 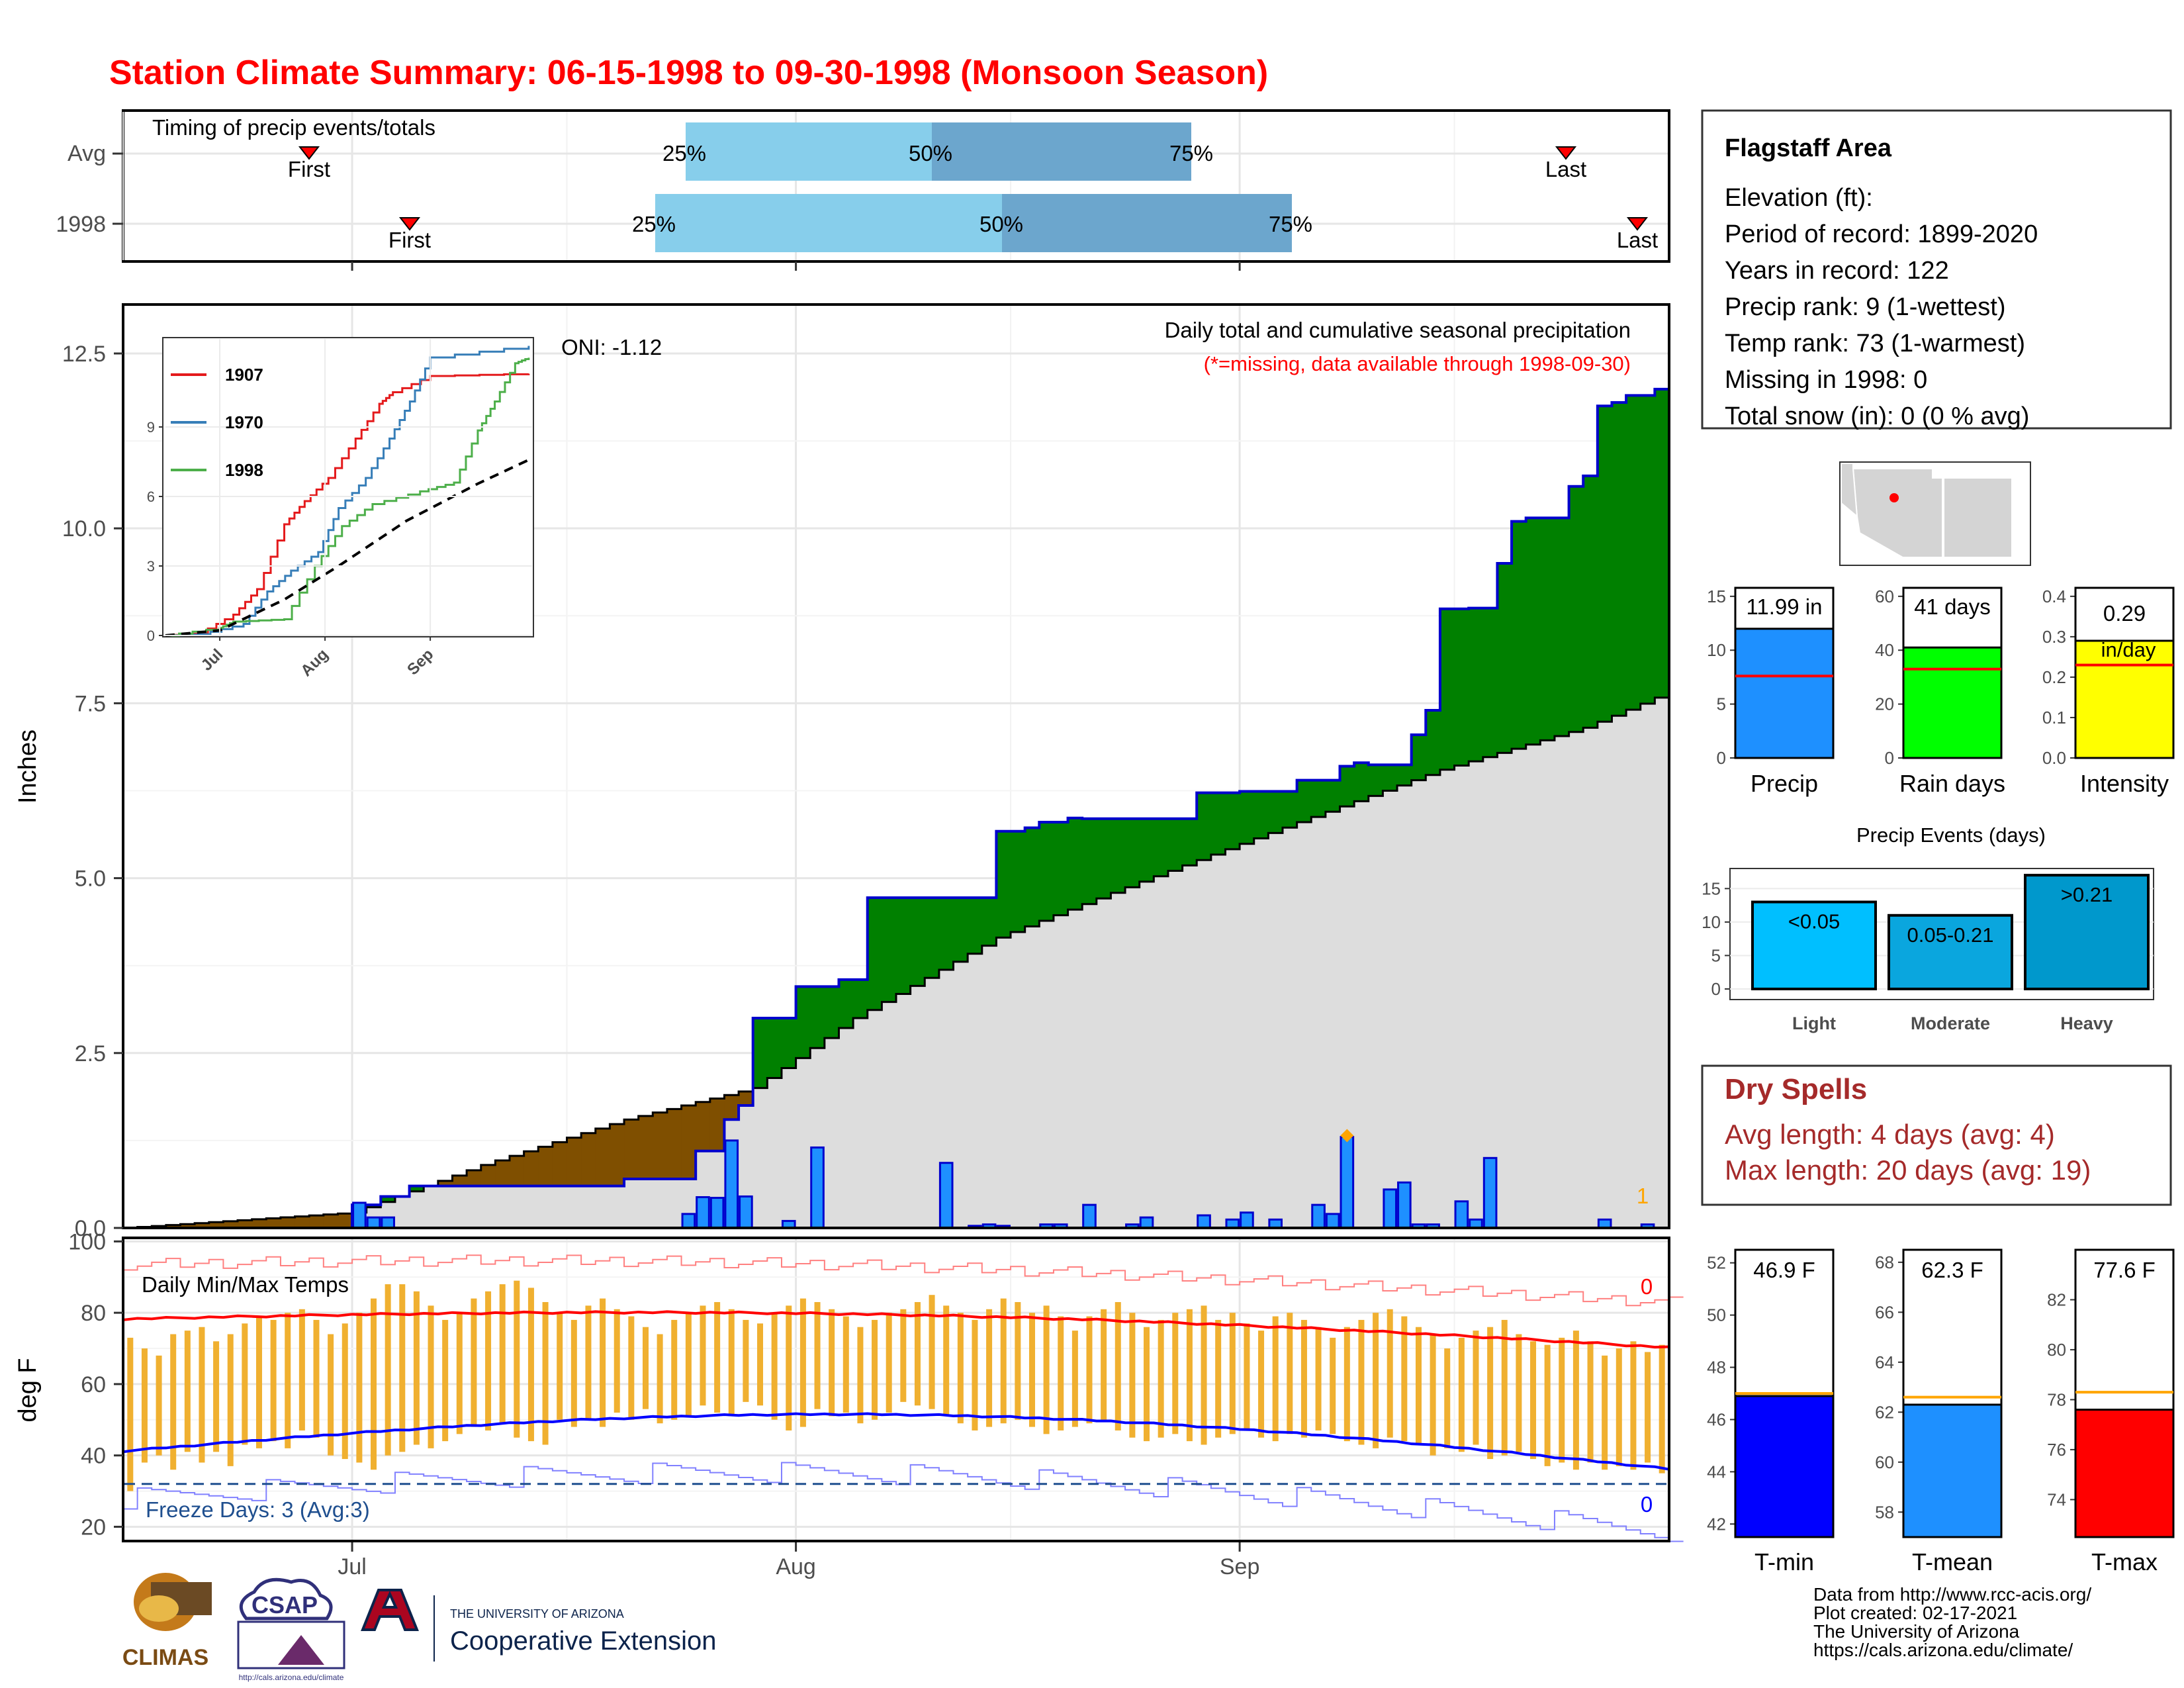 I want to click on station-info-line: Temp rank: 73 (1-warmest), so click(x=1875, y=343).